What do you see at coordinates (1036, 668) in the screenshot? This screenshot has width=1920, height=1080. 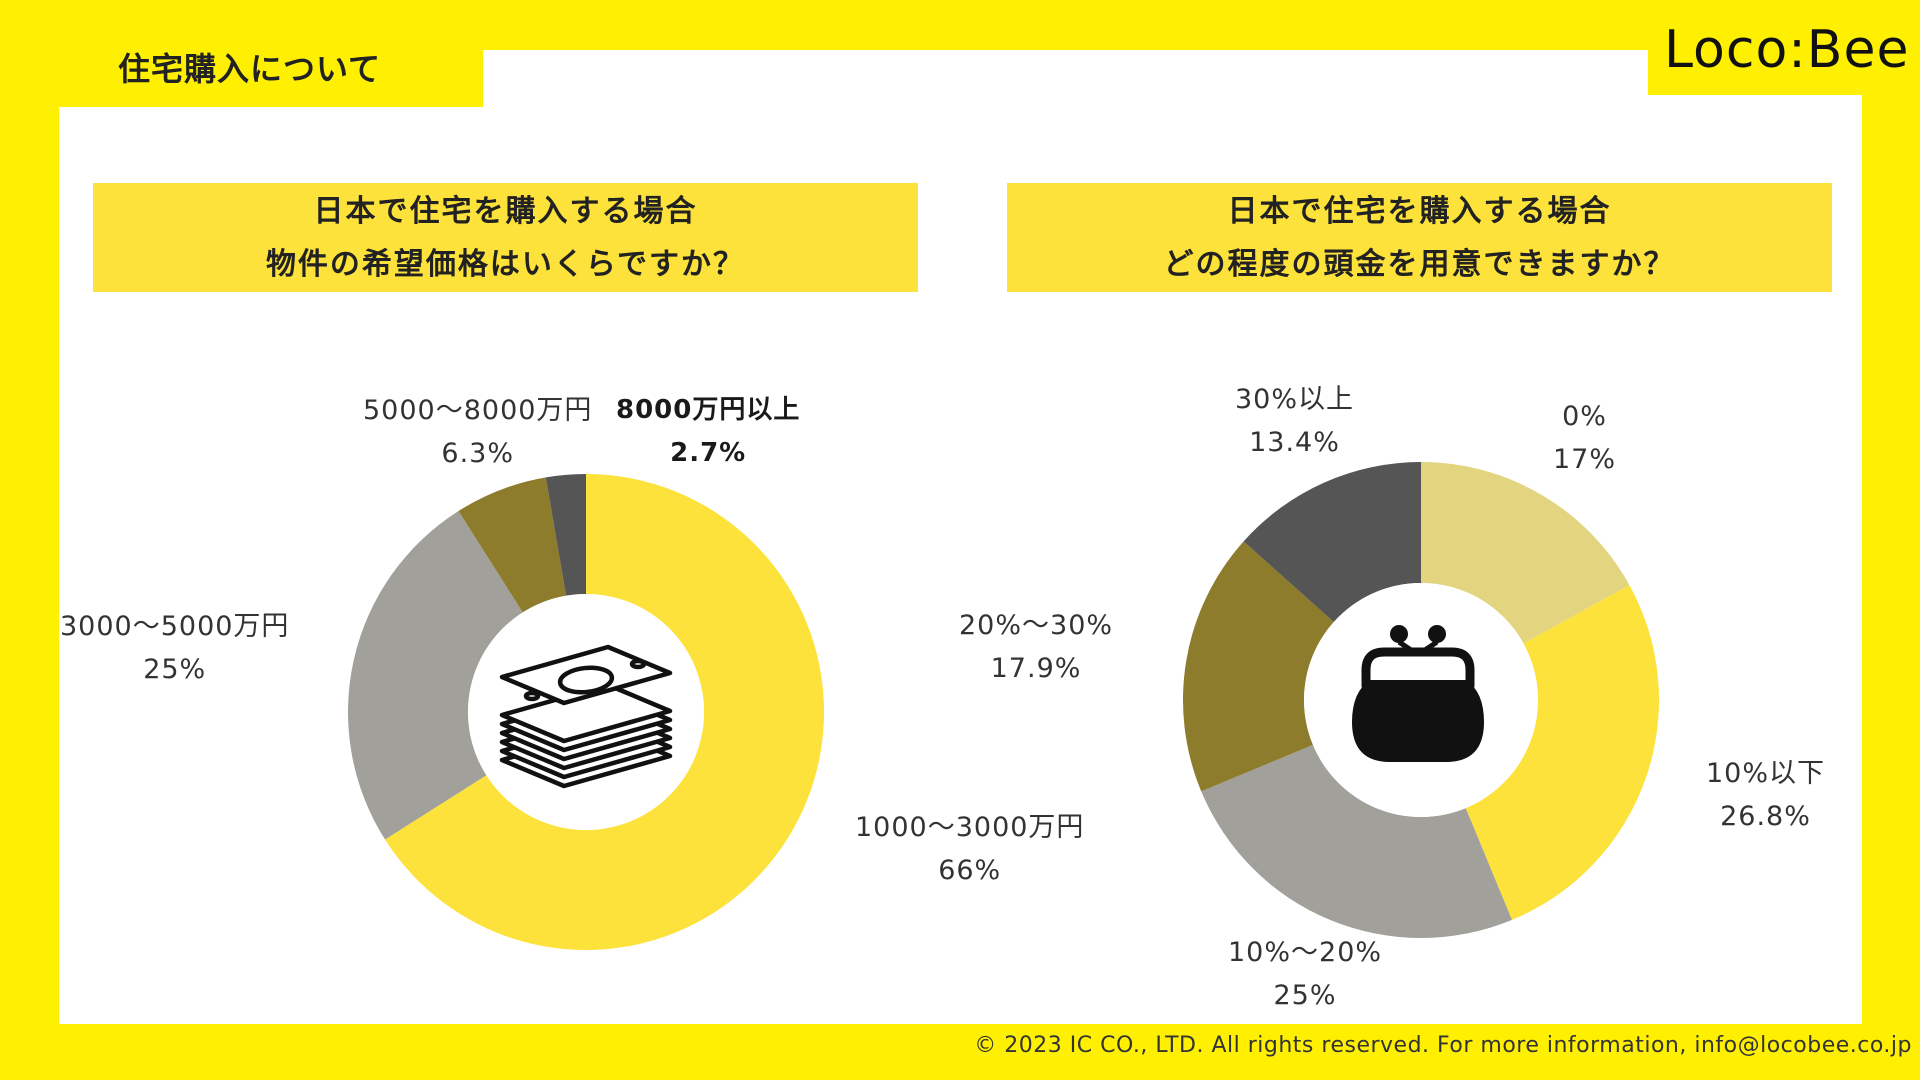 I see `value-label: 17.9%` at bounding box center [1036, 668].